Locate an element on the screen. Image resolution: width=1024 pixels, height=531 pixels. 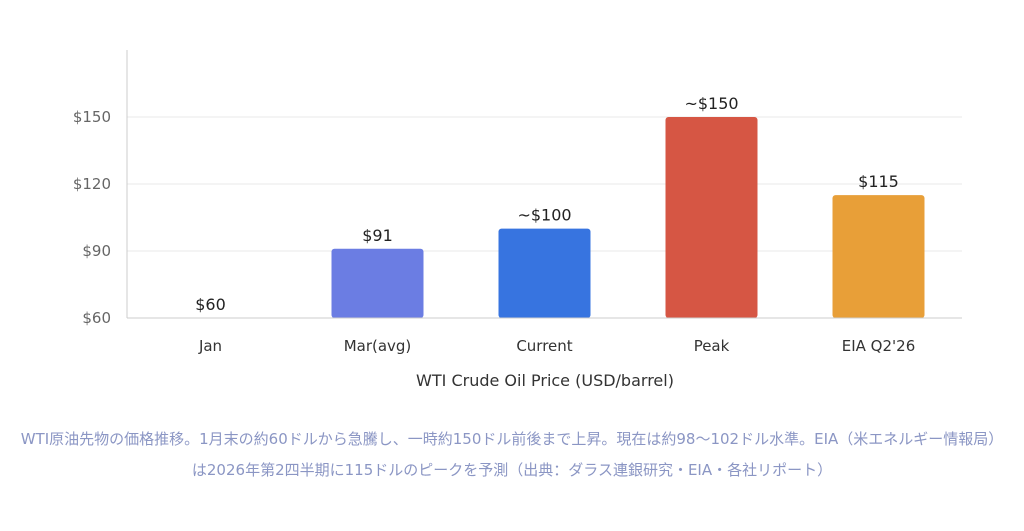
x-axis-title: WTI Crude Oil Price (USD/barrel) is located at coordinates (545, 380).